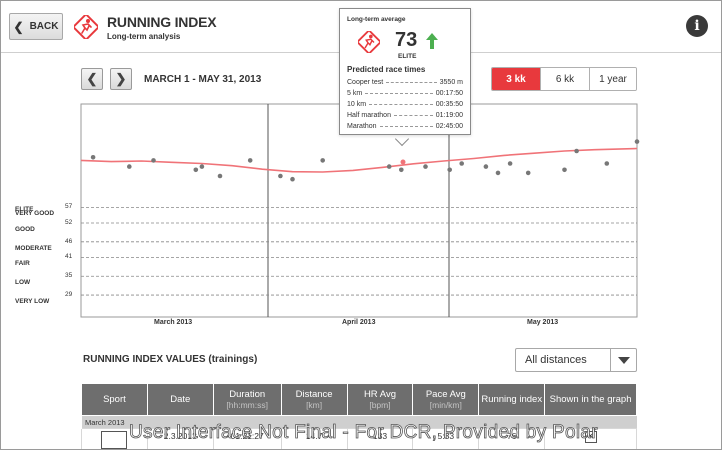 The height and width of the screenshot is (450, 722). I want to click on column-label: Duration, so click(247, 394).